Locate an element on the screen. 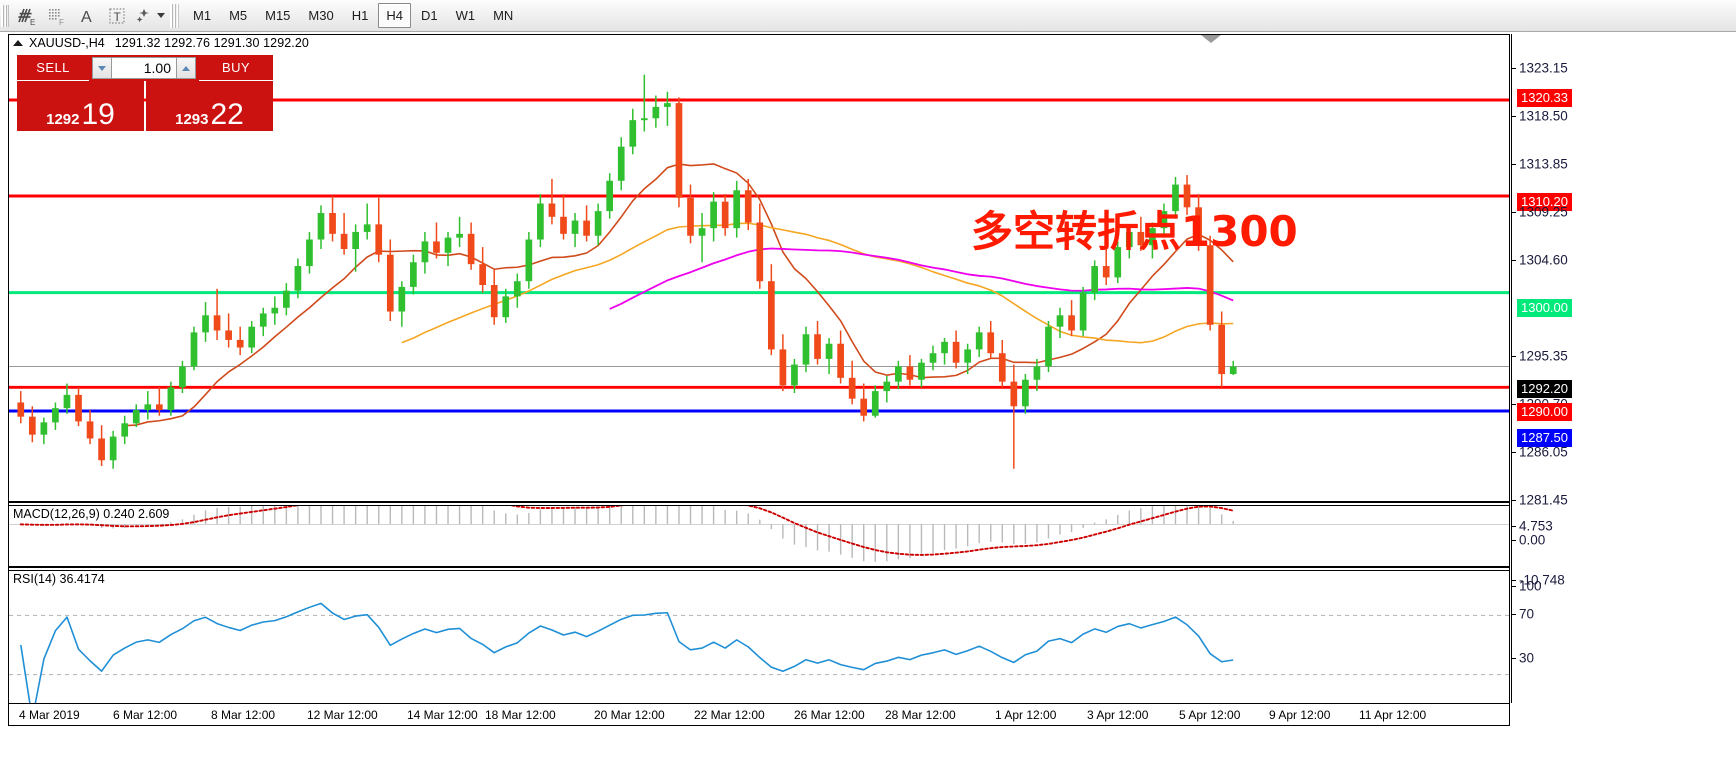 This screenshot has height=760, width=1736. price-scale-value-tag: 1320.33 is located at coordinates (1544, 98).